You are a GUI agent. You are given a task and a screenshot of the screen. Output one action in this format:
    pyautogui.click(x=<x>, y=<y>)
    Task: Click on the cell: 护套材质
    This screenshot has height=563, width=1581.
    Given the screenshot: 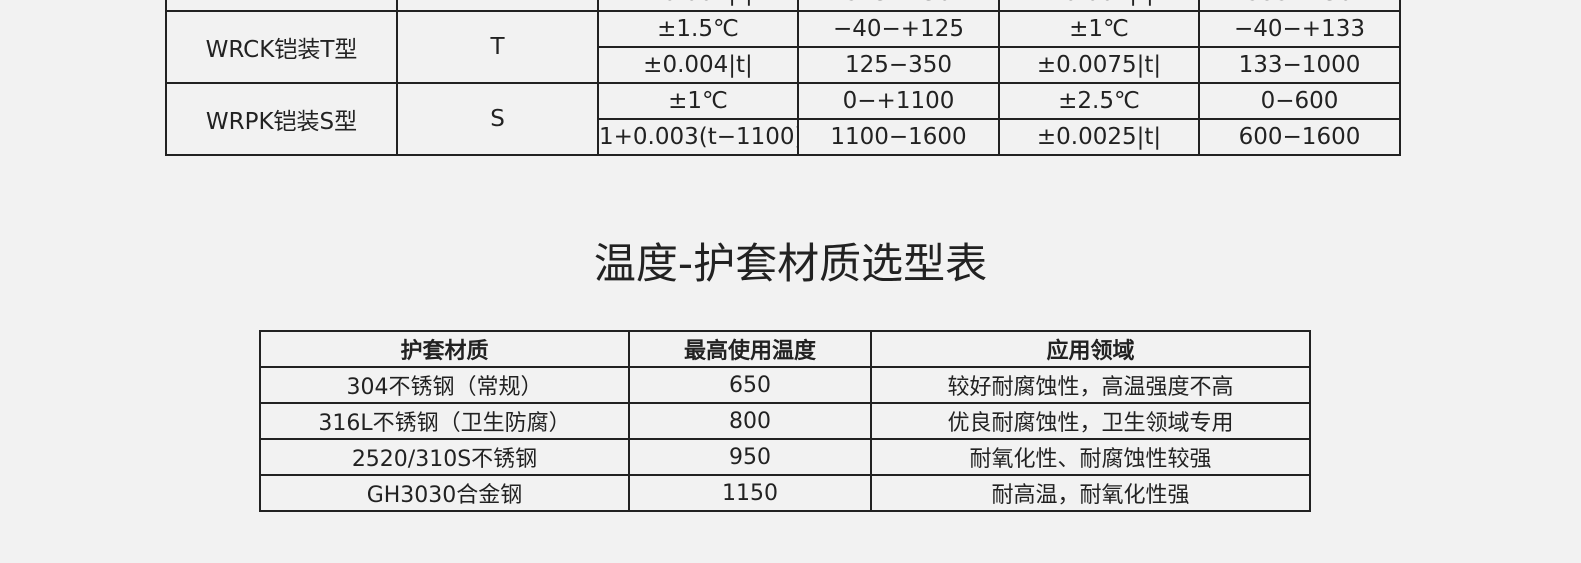 What is the action you would take?
    pyautogui.click(x=444, y=349)
    